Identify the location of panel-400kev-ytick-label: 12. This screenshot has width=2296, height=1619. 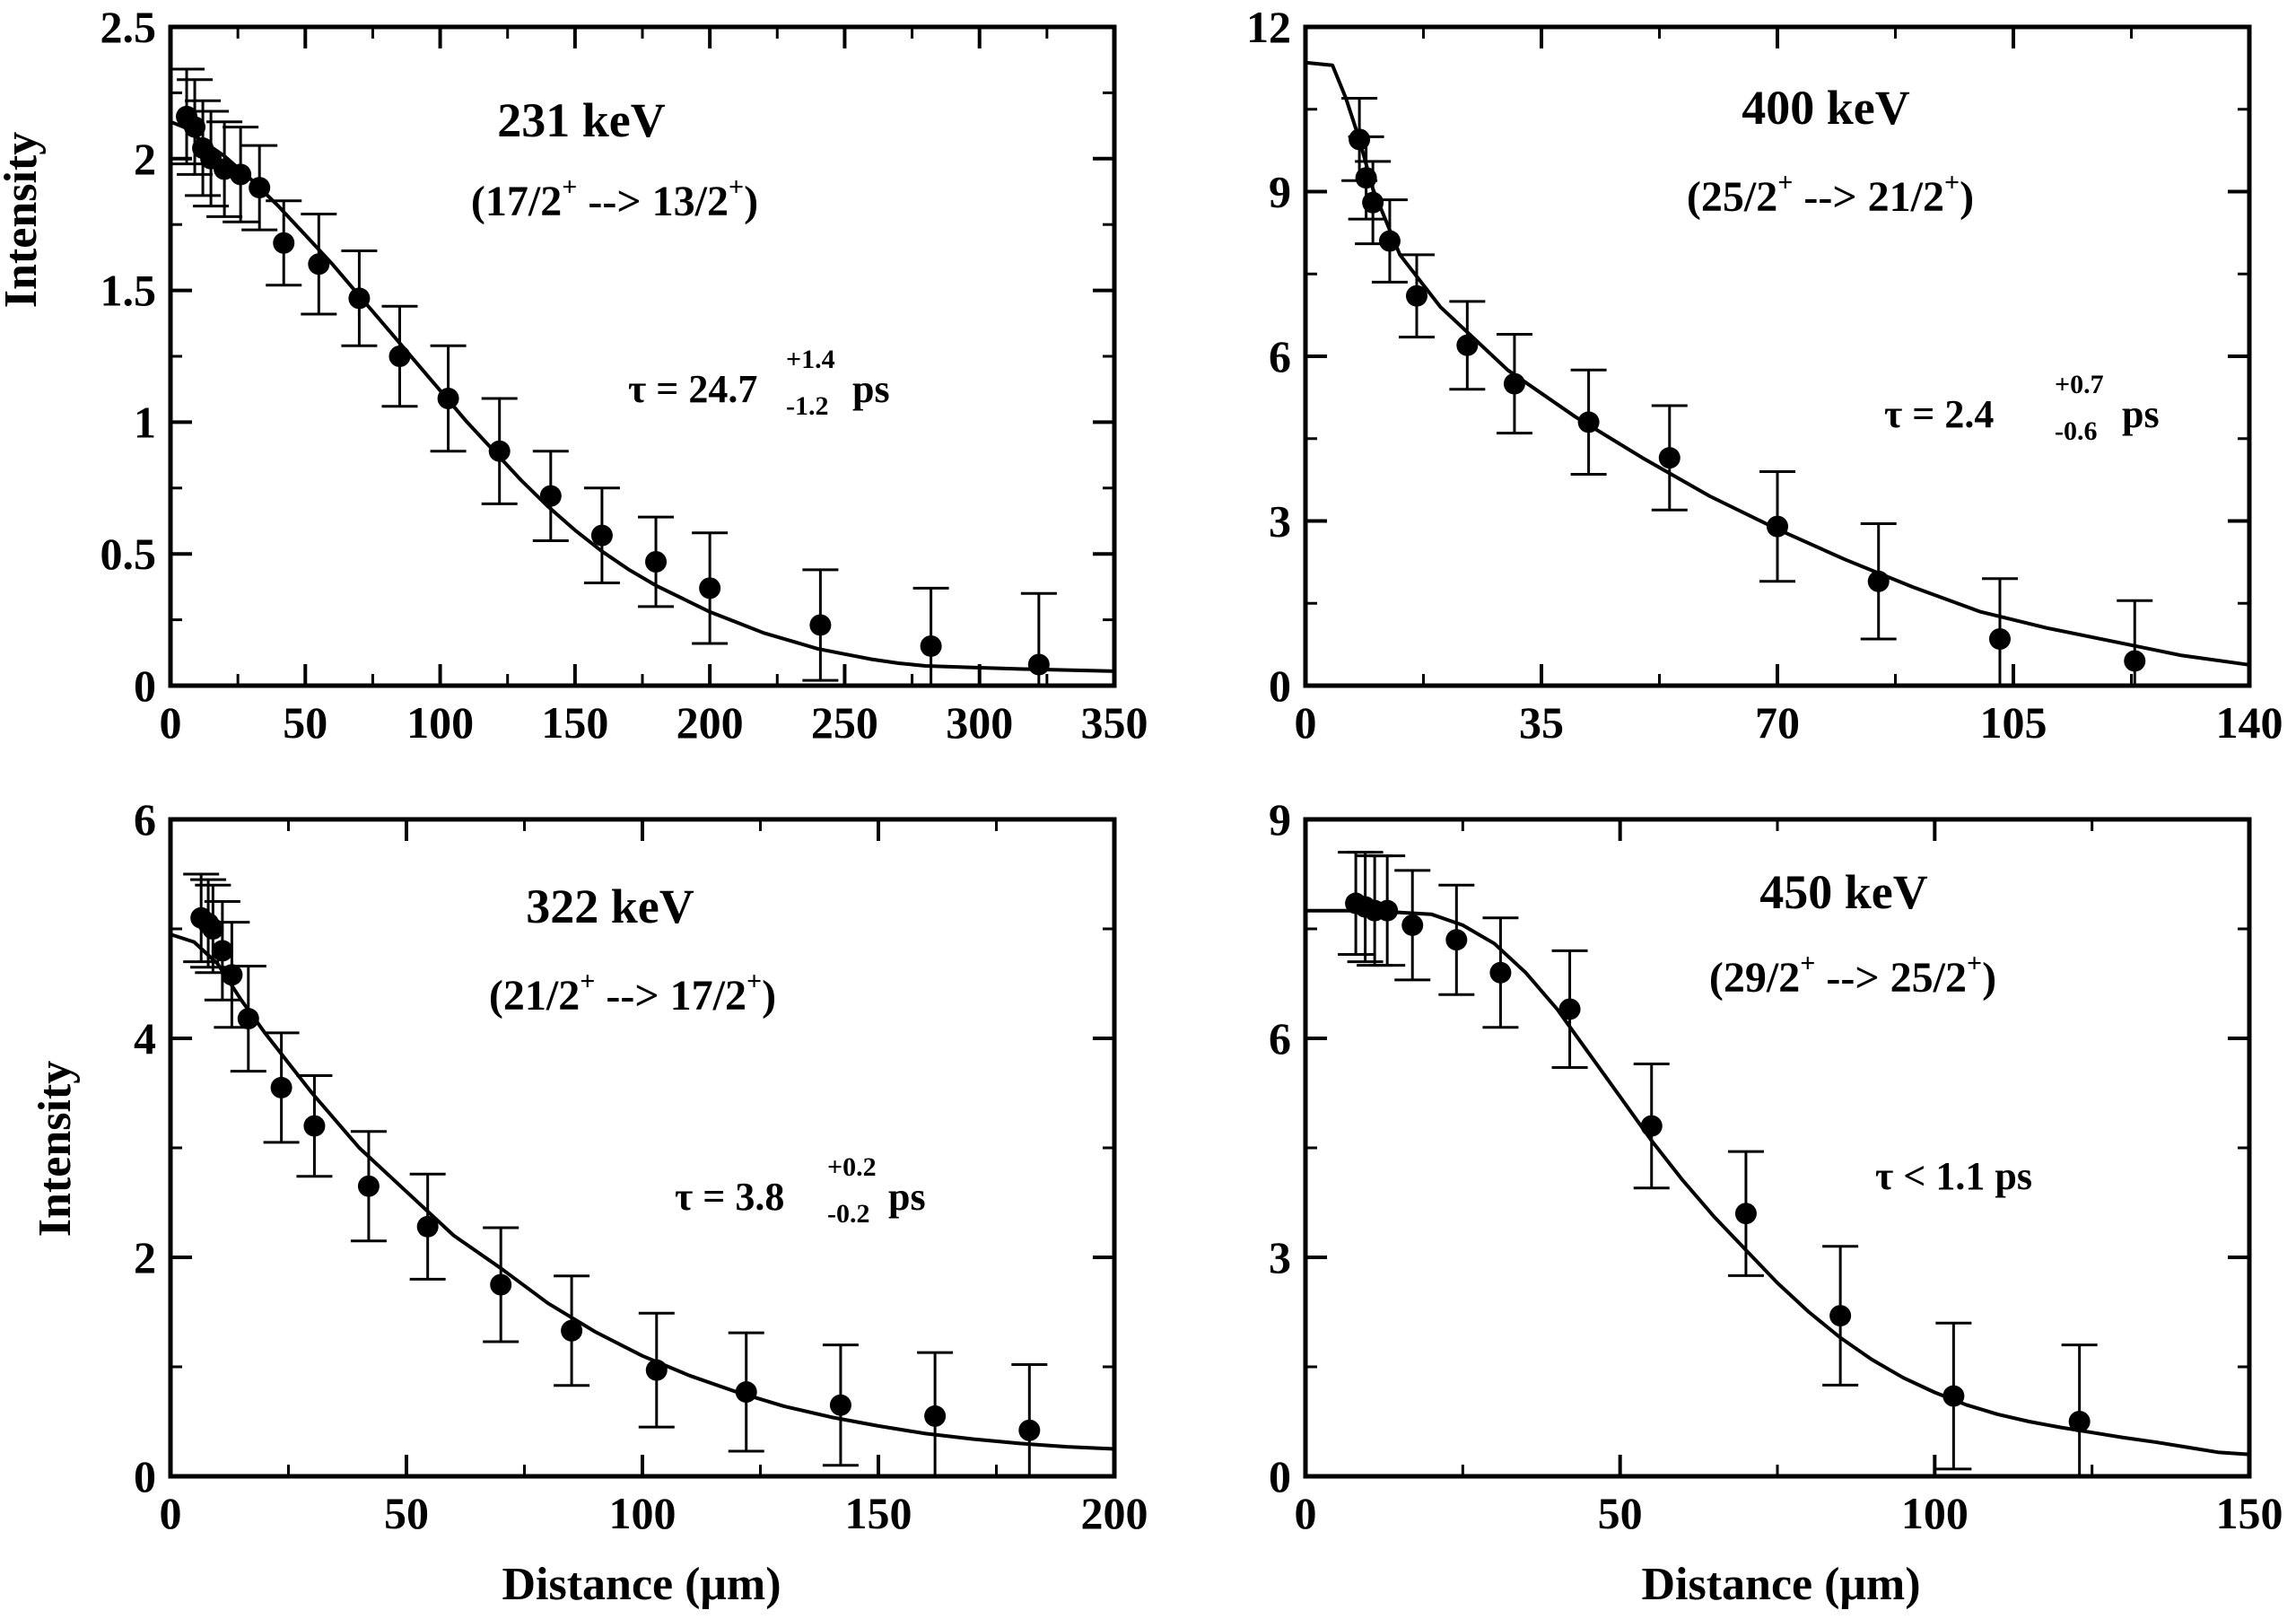
(1269, 27).